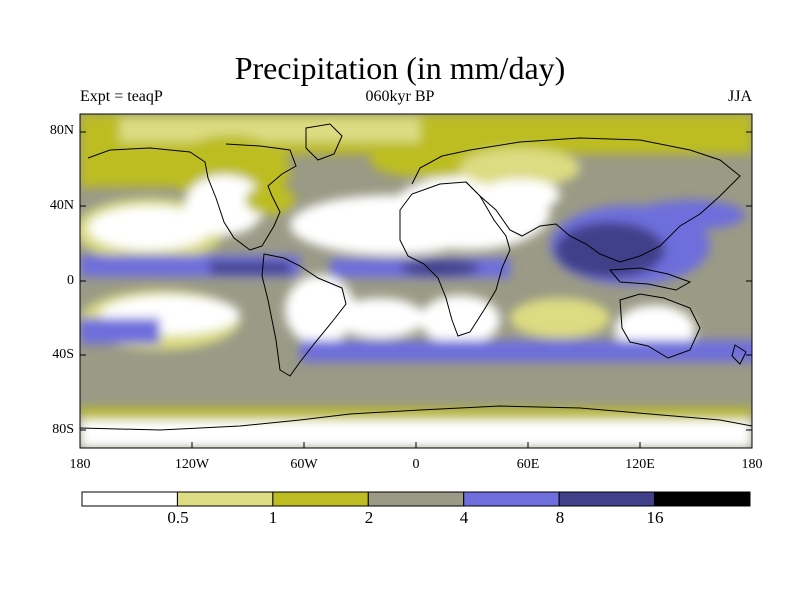 The width and height of the screenshot is (800, 600). Describe the element at coordinates (80, 464) in the screenshot. I see `lon-label-180w: 180` at that location.